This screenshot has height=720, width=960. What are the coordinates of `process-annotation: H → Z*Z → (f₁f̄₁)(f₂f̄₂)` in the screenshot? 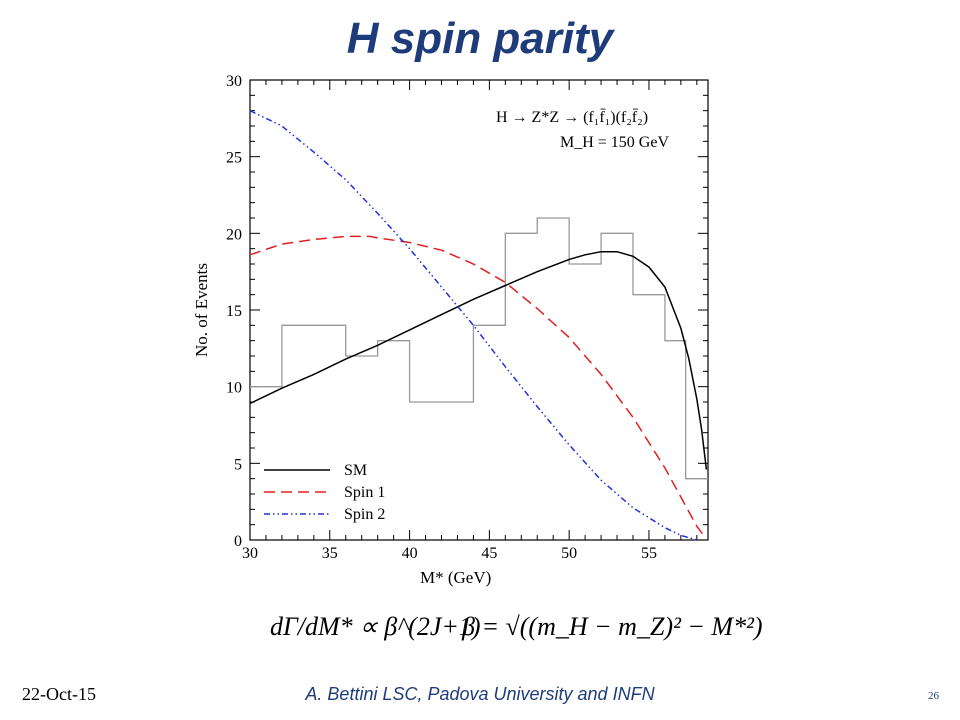 It's located at (572, 117).